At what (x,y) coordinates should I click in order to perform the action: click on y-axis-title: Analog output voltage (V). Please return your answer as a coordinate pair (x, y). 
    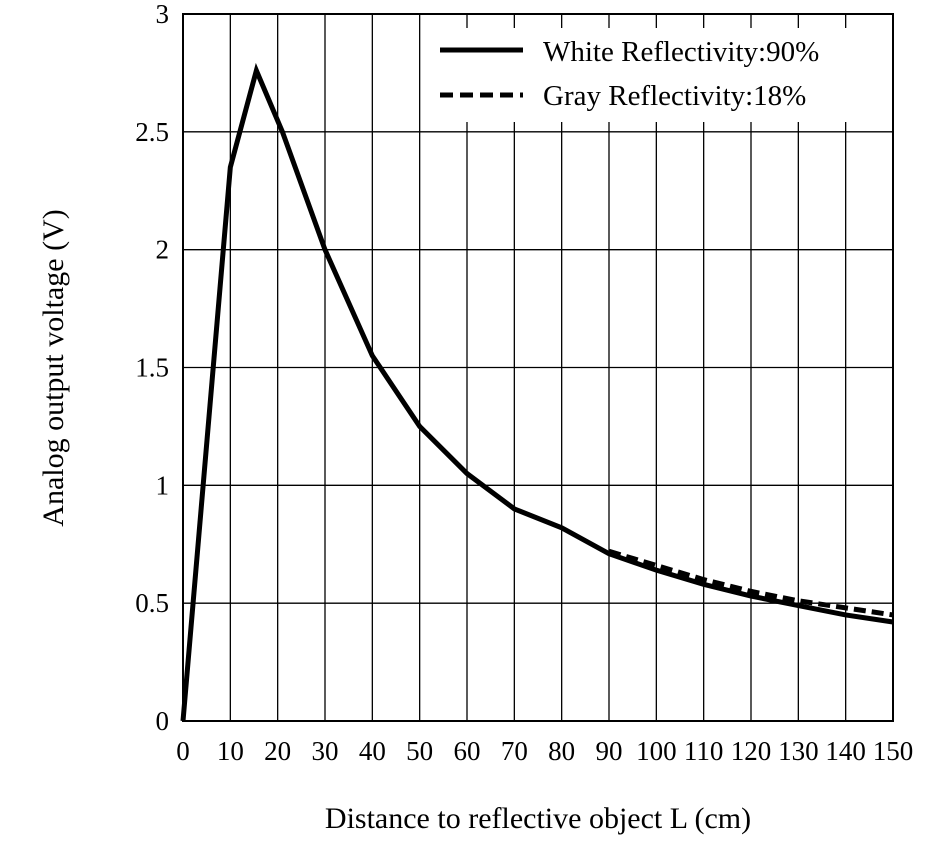
    Looking at the image, I should click on (53, 367).